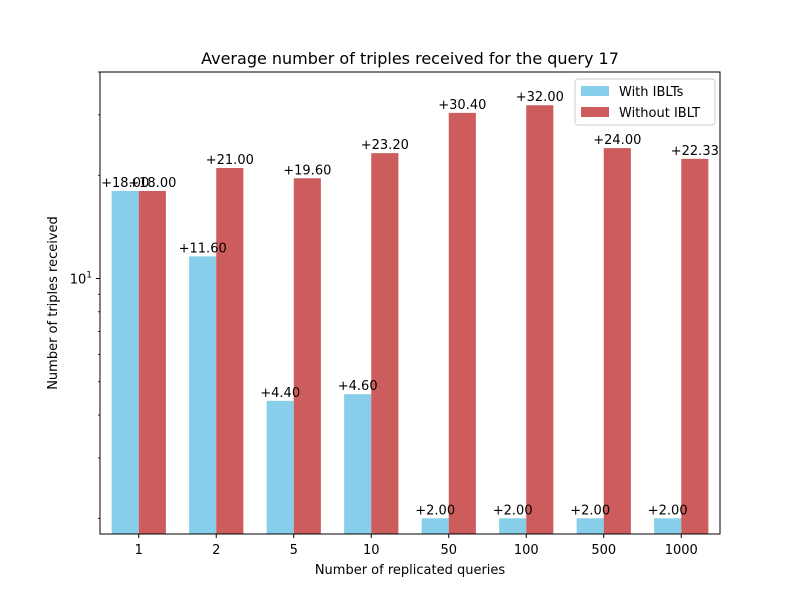 The image size is (800, 600). Describe the element at coordinates (695, 151) in the screenshot. I see `data-label-without-iblt-1000: +22.33` at that location.